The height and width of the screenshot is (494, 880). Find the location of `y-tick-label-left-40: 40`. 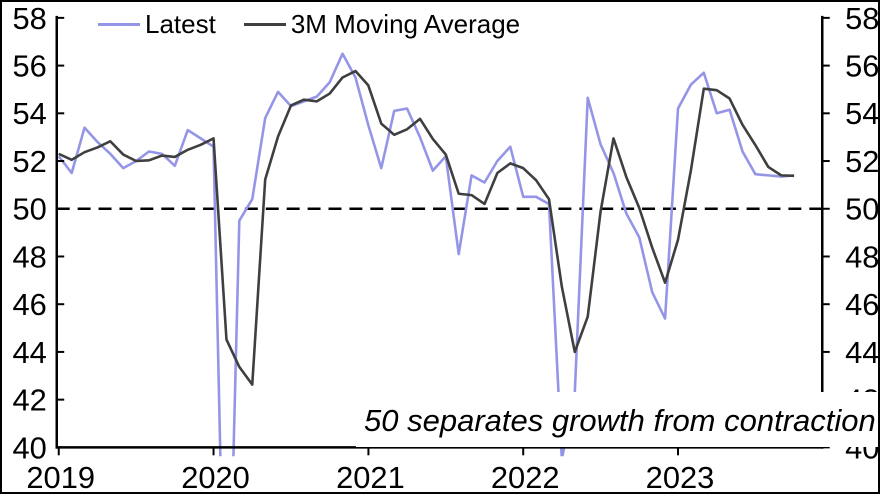

y-tick-label-left-40: 40 is located at coordinates (29, 447).